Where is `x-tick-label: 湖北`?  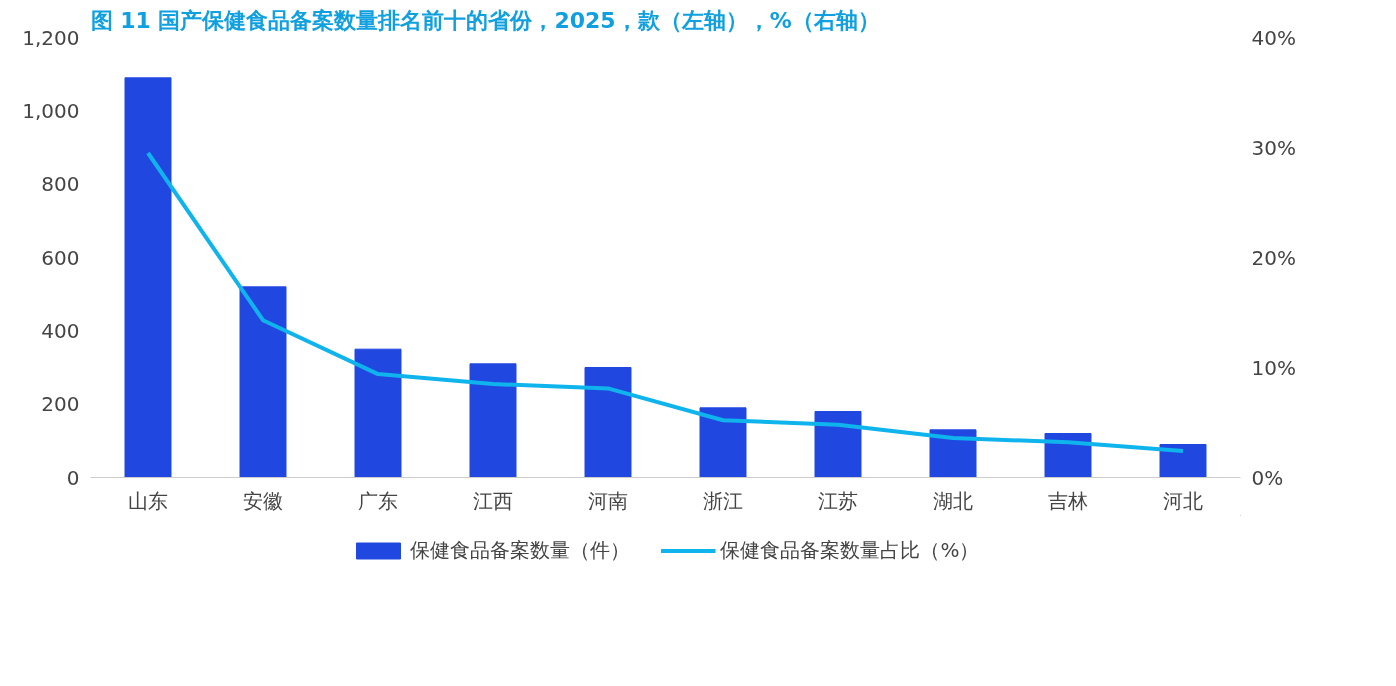
x-tick-label: 湖北 is located at coordinates (953, 500).